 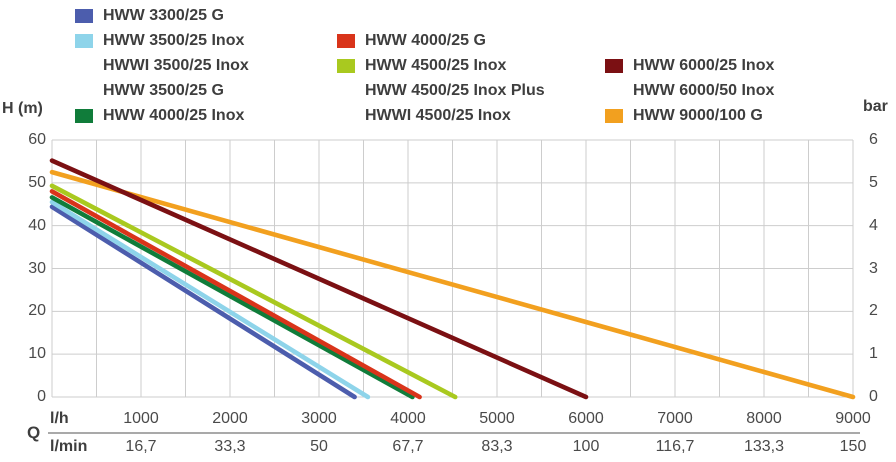 What do you see at coordinates (586, 446) in the screenshot?
I see `x-axis-tick-lmin: 100` at bounding box center [586, 446].